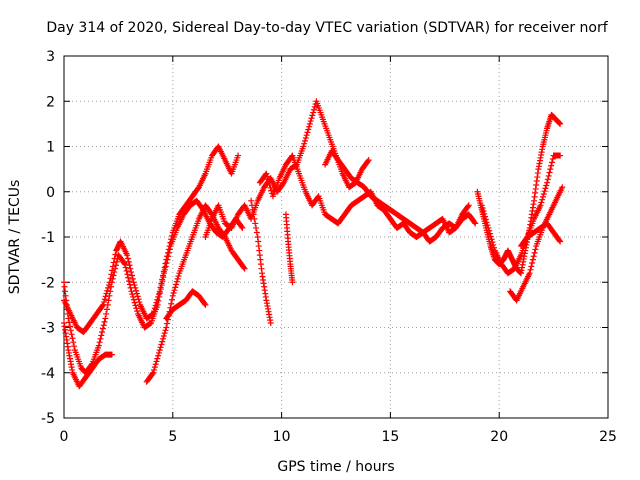  Describe the element at coordinates (282, 437) in the screenshot. I see `x-tick-label: 10` at that location.